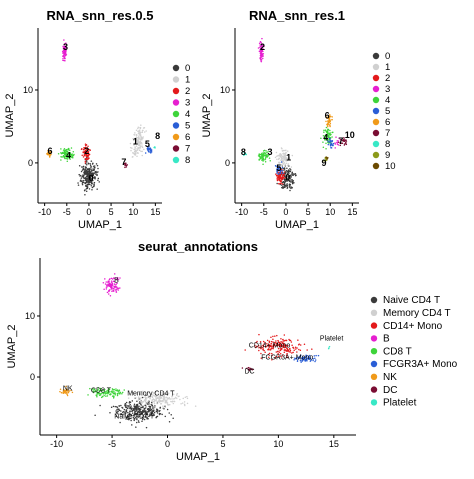 This screenshot has width=474, height=479. I want to click on legend-label-1: 1, so click(187, 80).